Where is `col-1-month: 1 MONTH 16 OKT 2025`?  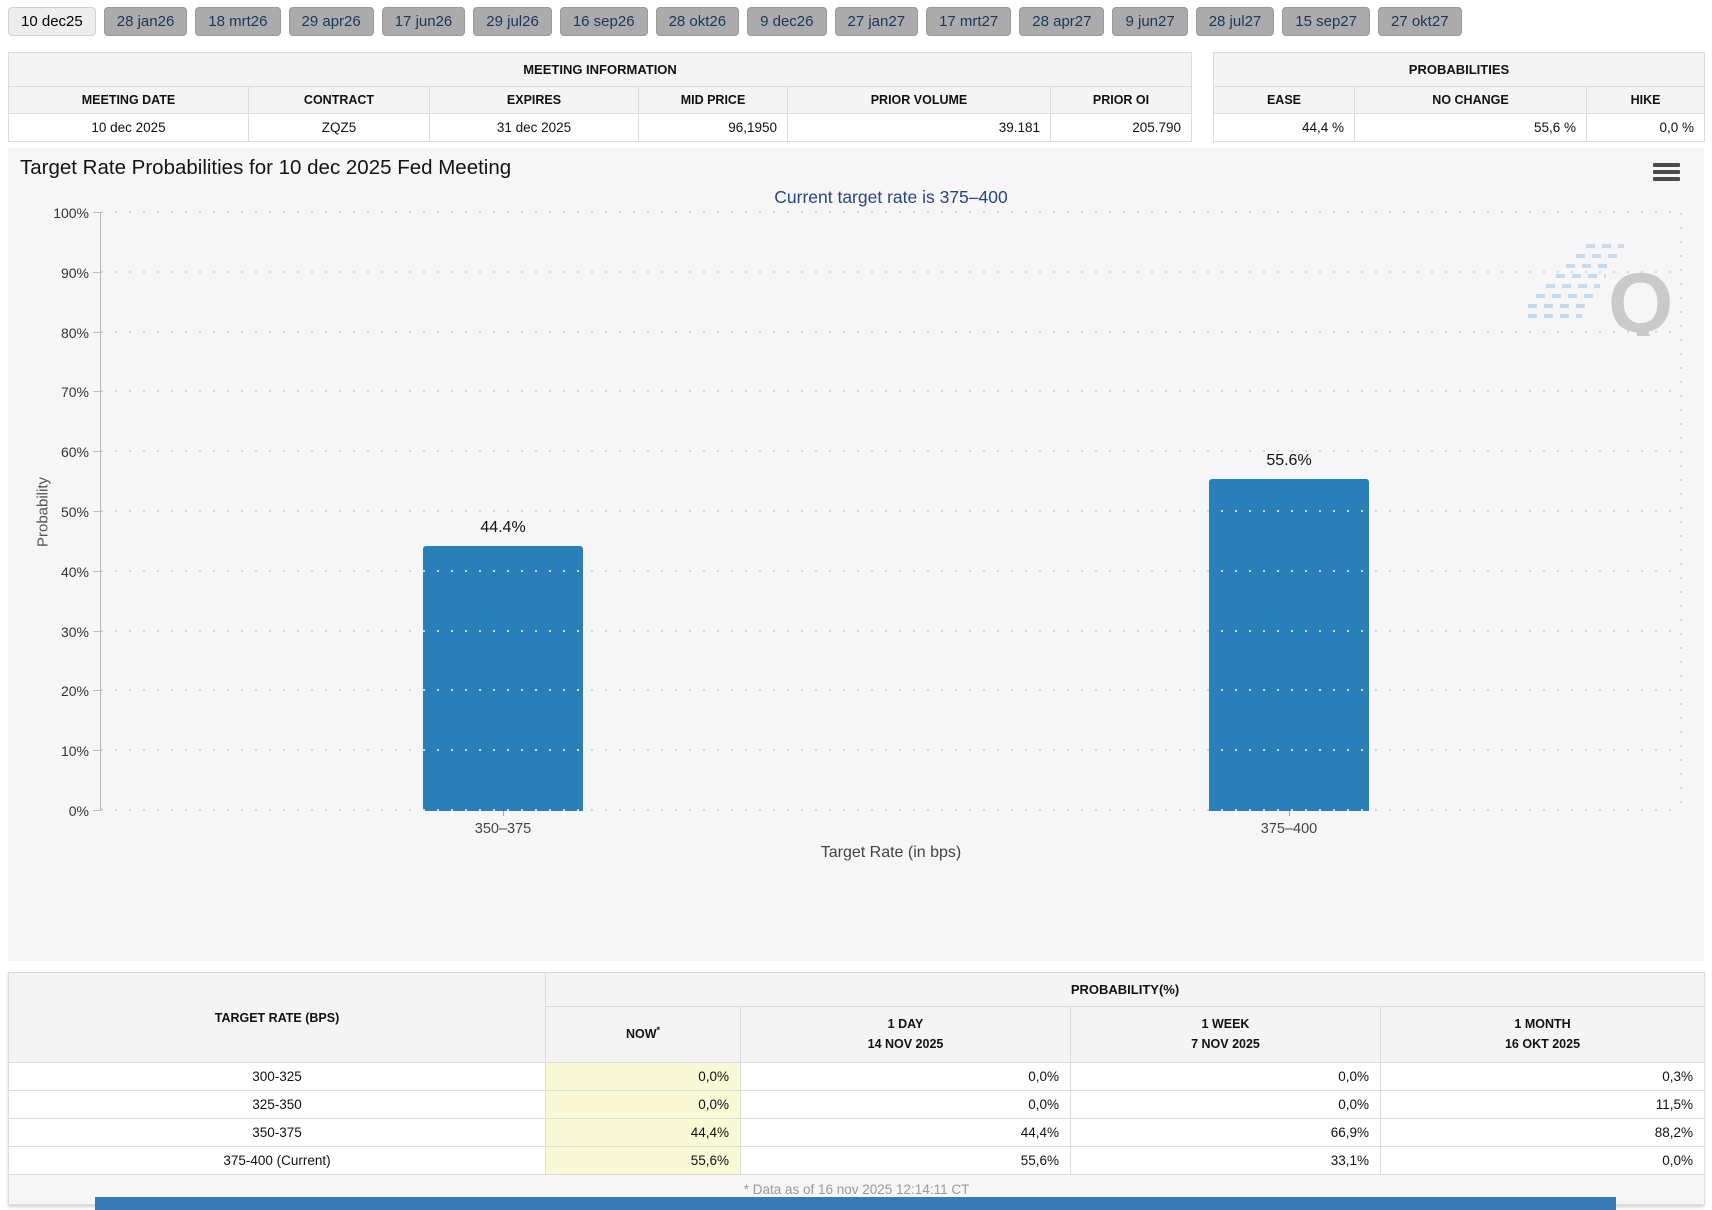 col-1-month: 1 MONTH 16 OKT 2025 is located at coordinates (1542, 1034).